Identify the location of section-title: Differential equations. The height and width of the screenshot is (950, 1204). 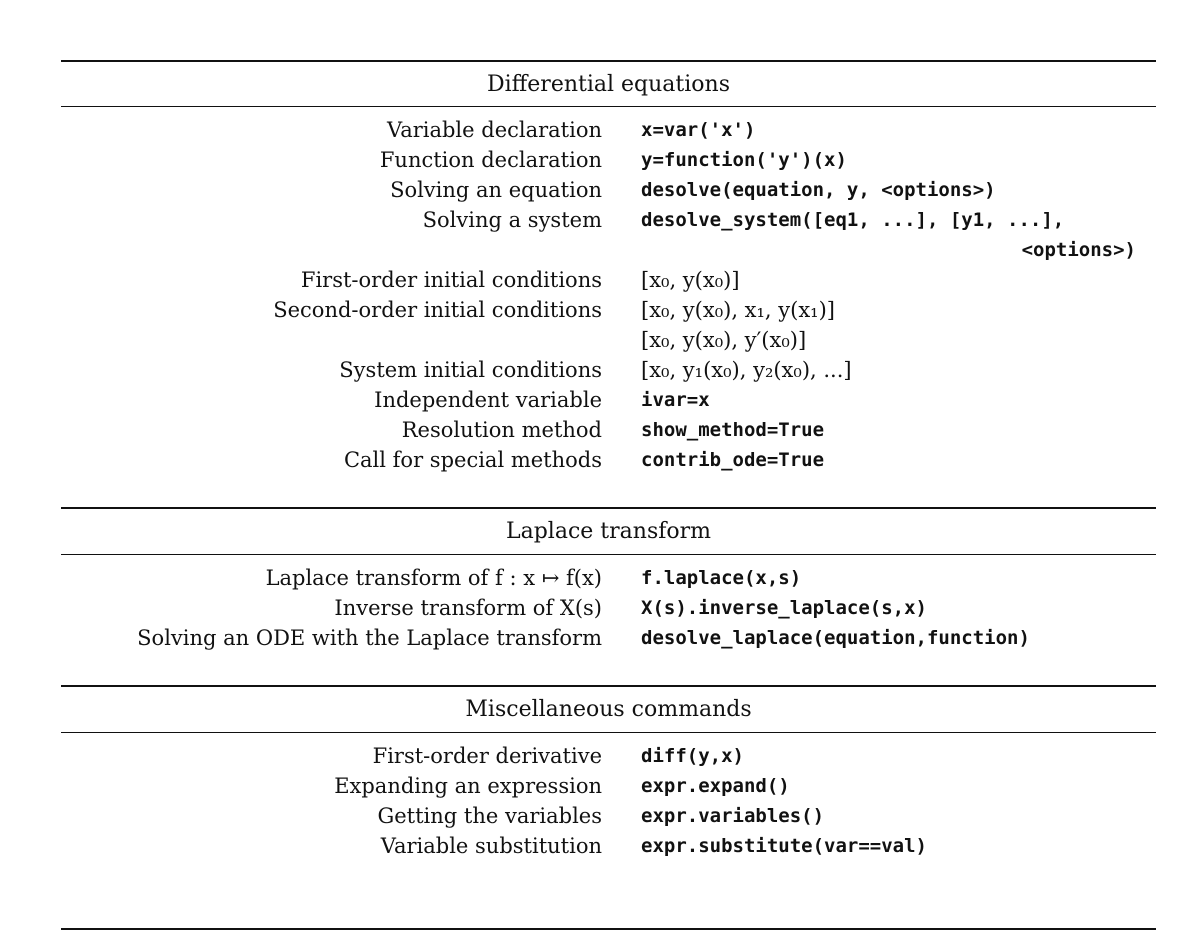
(608, 84).